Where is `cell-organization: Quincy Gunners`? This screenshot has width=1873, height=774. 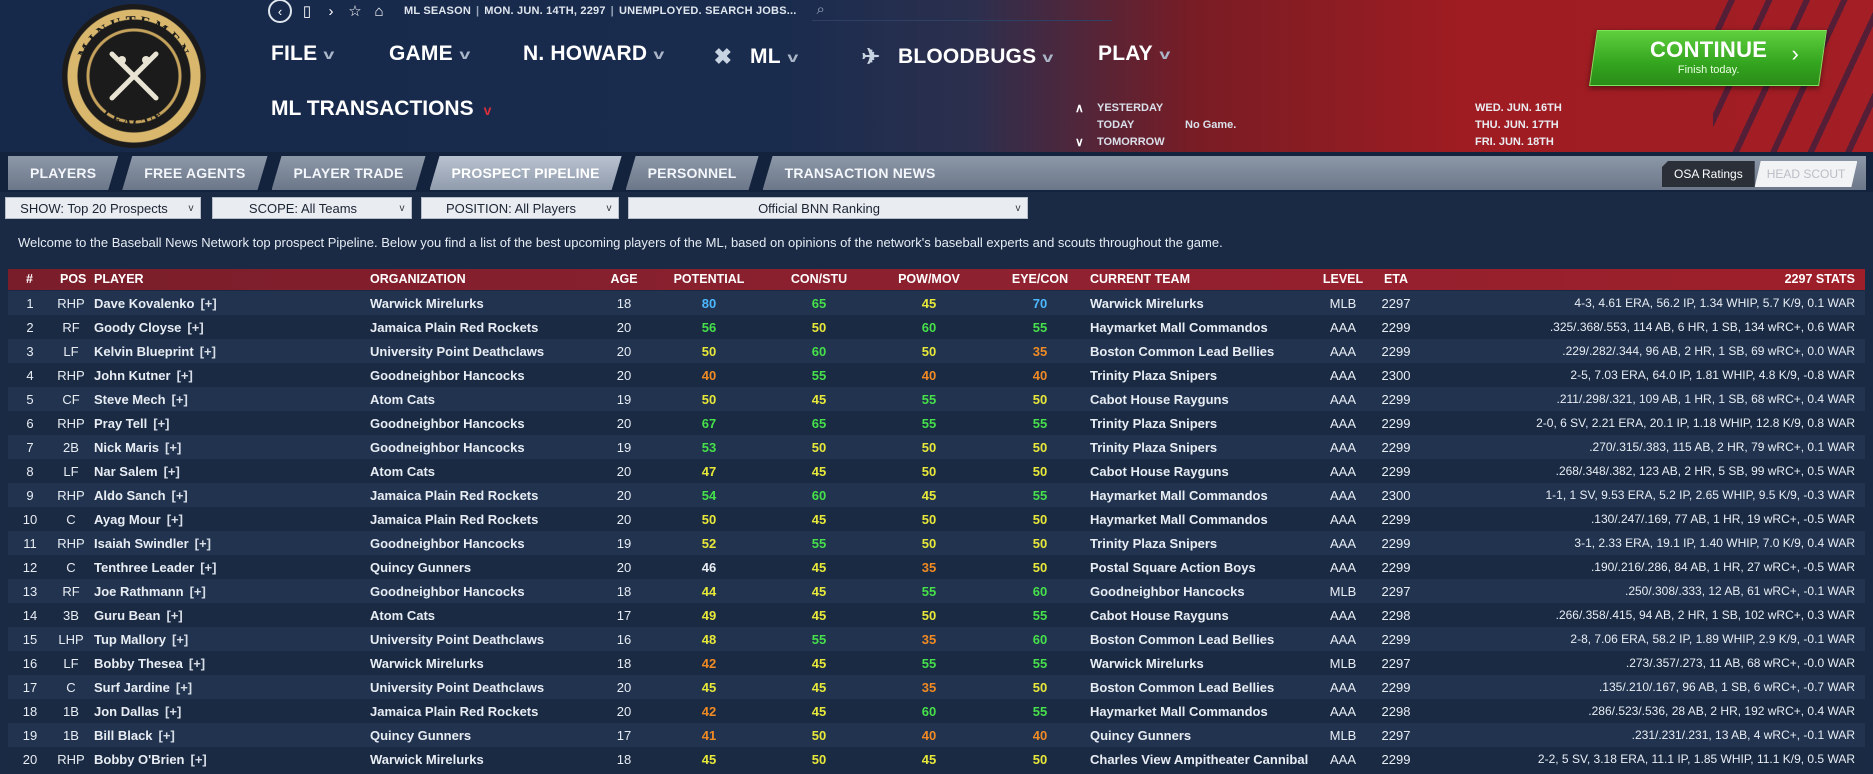 cell-organization: Quincy Gunners is located at coordinates (421, 735).